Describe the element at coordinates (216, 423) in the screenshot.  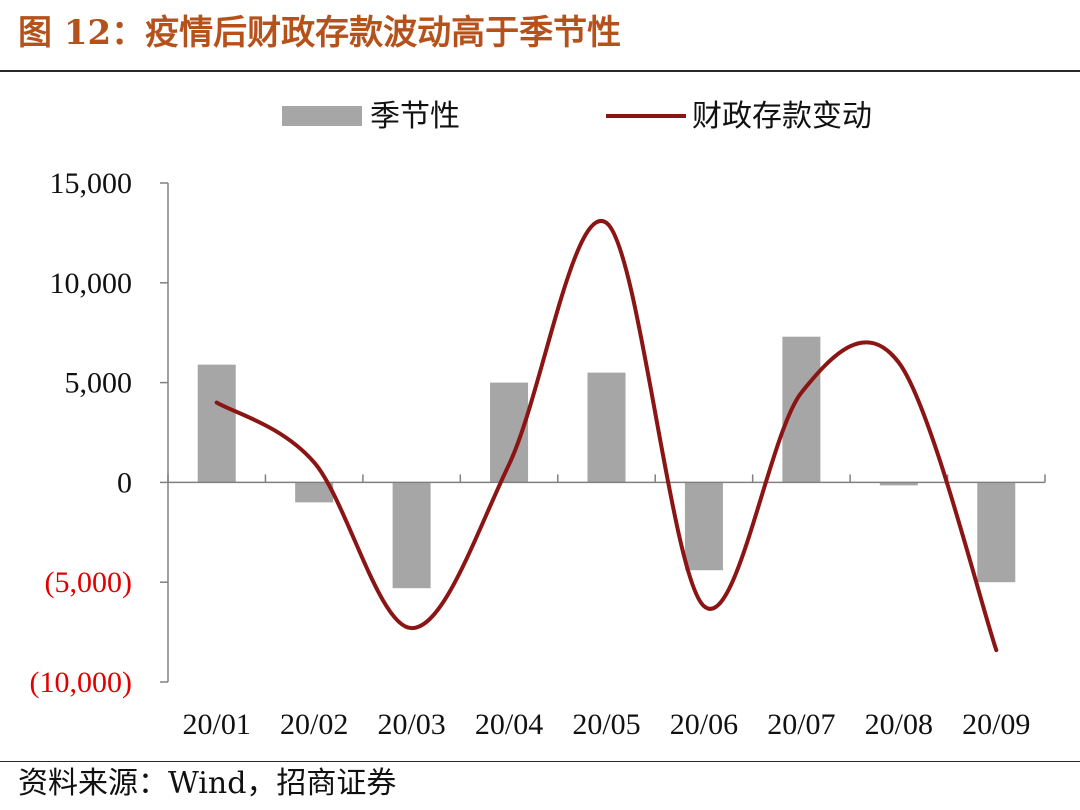
I see `bar-20/01` at that location.